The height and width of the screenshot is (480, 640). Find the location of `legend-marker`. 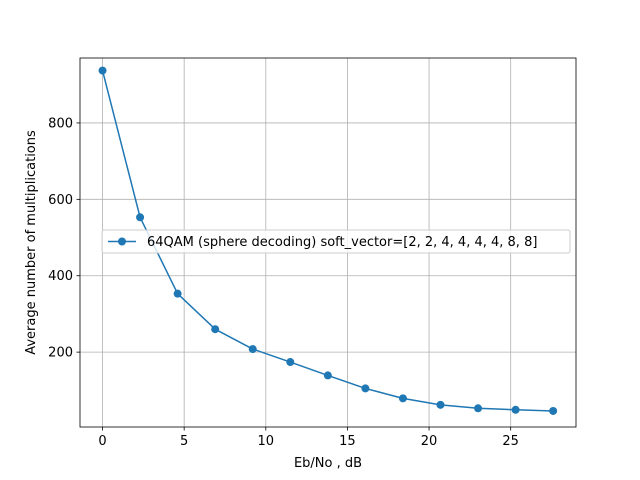

legend-marker is located at coordinates (122, 241).